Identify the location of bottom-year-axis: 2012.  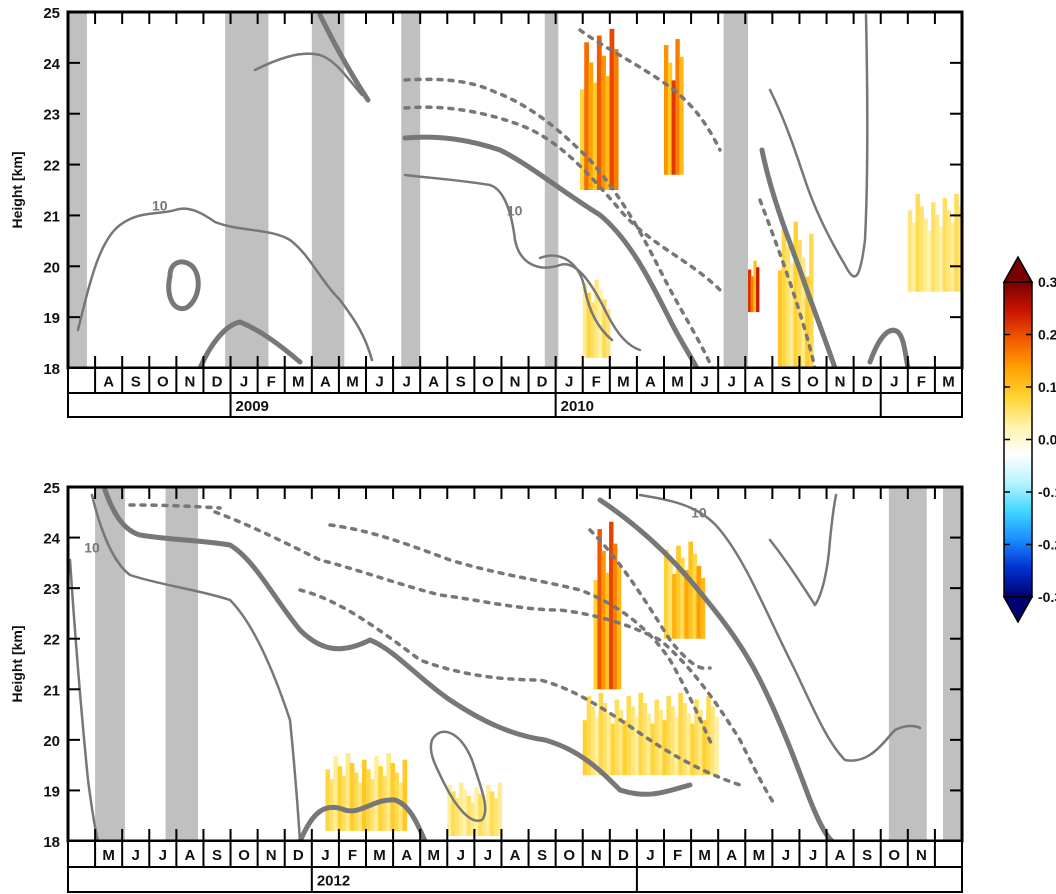
(515, 879).